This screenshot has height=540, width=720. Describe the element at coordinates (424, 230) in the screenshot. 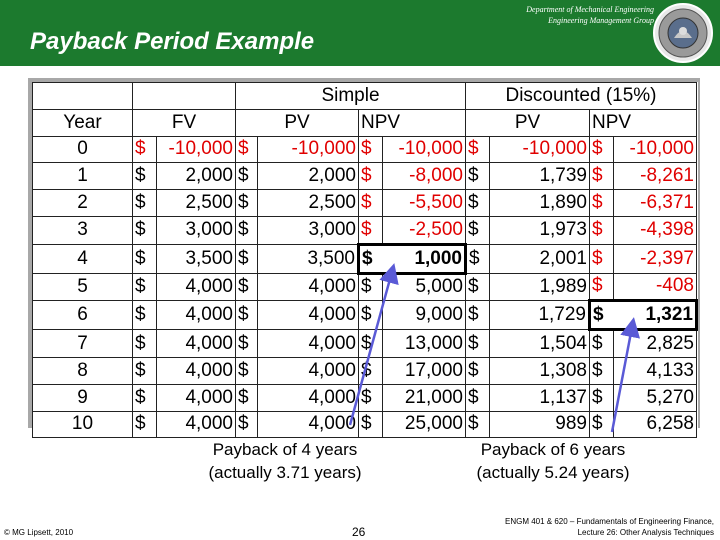

I see `npv-value-cell: -2,500` at that location.